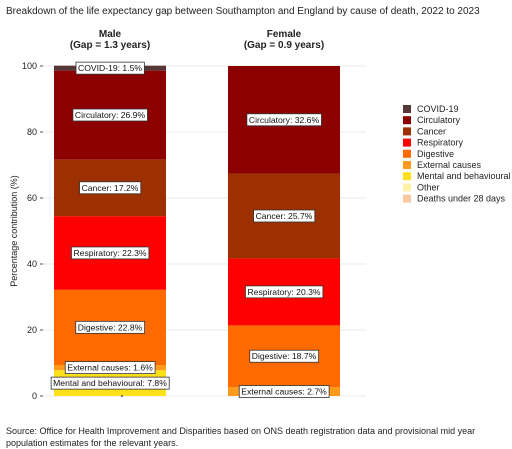 This screenshot has width=512, height=449. Describe the element at coordinates (284, 34) in the screenshot. I see `panel-title: Female` at that location.